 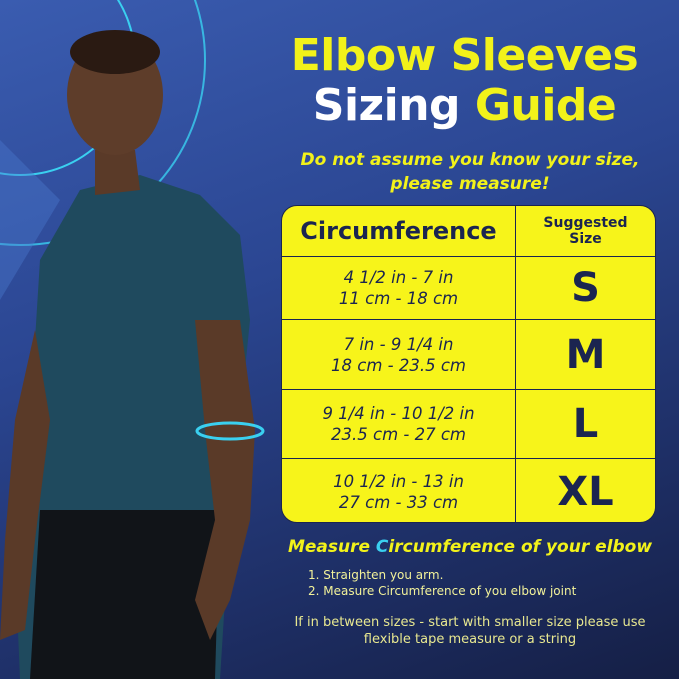 What do you see at coordinates (398, 365) in the screenshot?
I see `range-cm: 18 cm - 23.5 cm` at bounding box center [398, 365].